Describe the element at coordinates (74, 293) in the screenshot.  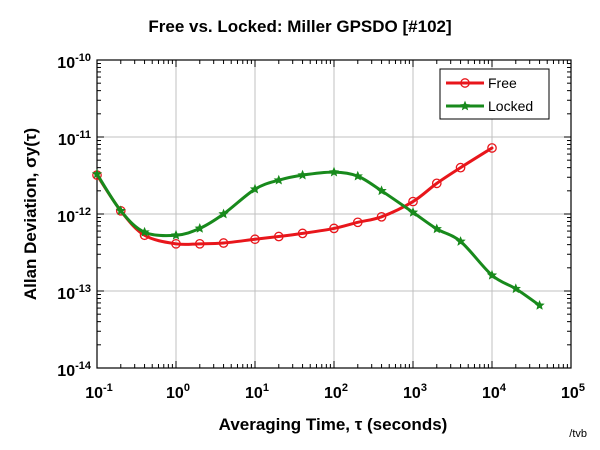
I see `y-tick-label: 10-13` at that location.